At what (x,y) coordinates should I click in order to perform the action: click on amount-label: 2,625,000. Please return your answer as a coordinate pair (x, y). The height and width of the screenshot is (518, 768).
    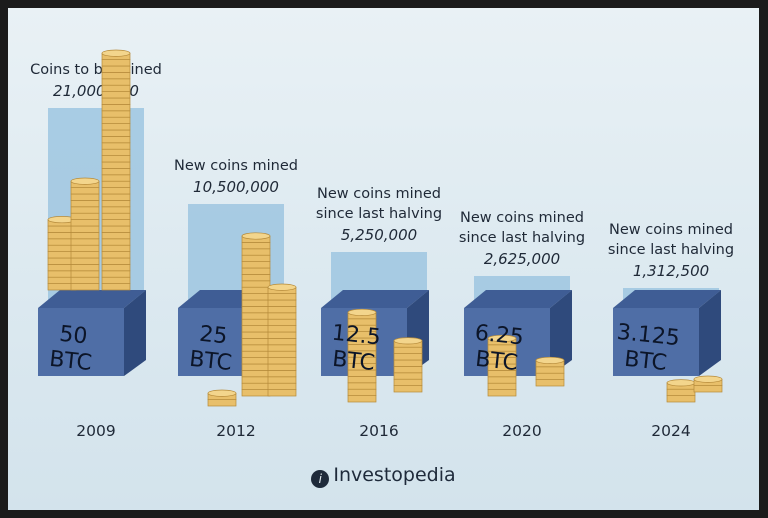
    Looking at the image, I should click on (522, 259).